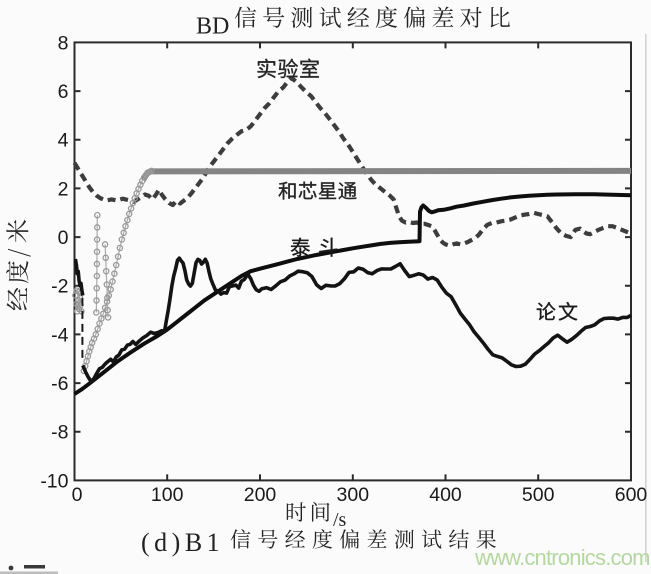  I want to click on svg-text: 600, so click(631, 495).